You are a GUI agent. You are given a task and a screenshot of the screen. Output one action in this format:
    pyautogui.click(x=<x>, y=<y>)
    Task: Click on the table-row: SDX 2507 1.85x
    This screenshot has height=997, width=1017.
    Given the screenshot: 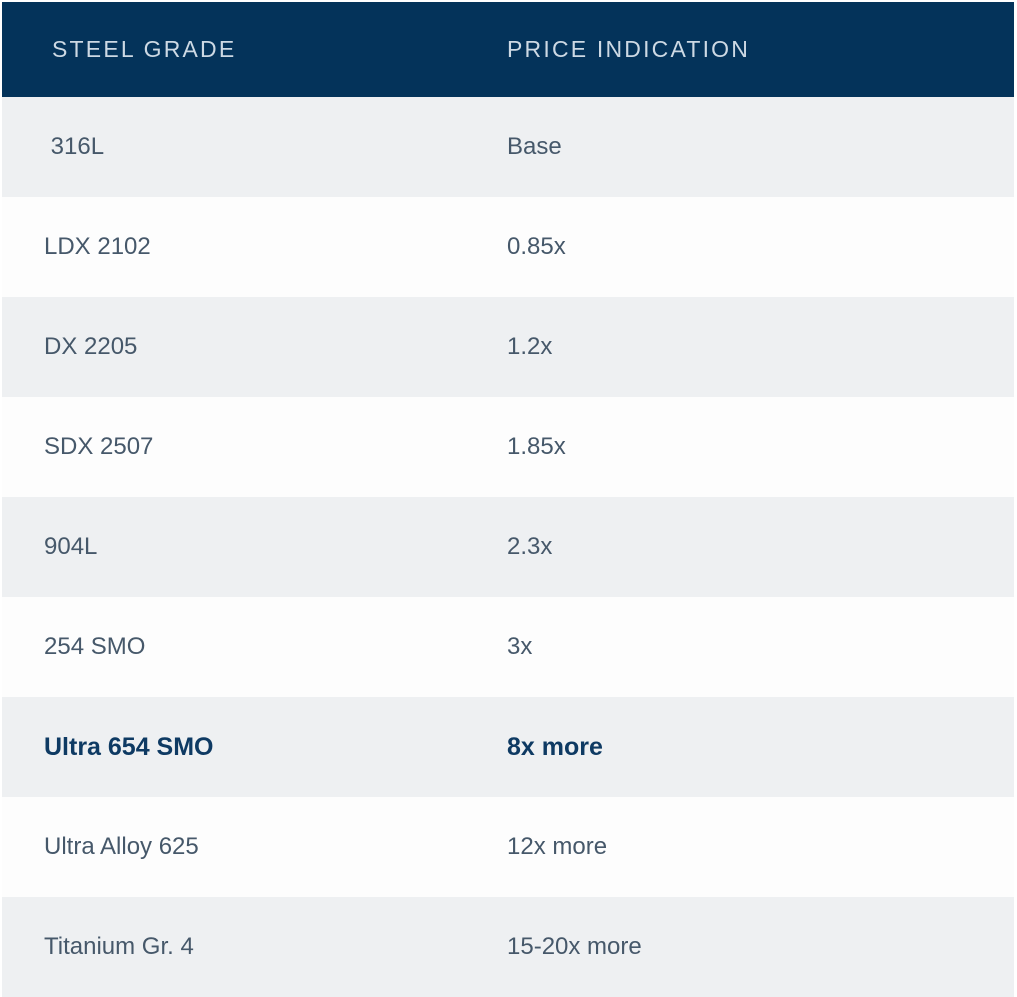 What is the action you would take?
    pyautogui.click(x=508, y=447)
    